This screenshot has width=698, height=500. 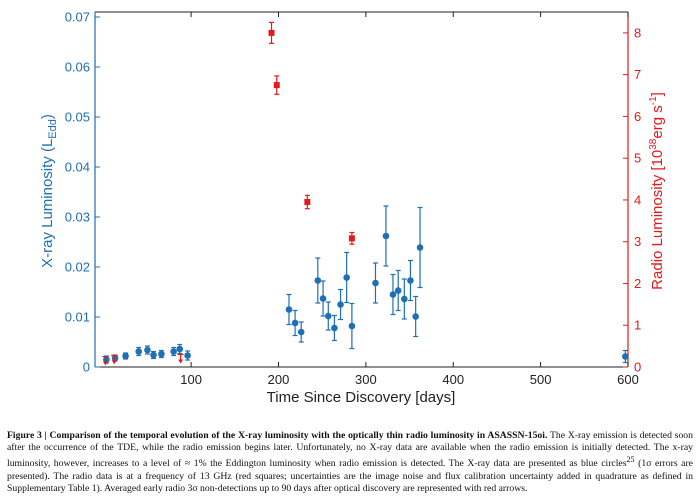 I want to click on left-tick-label: 0, so click(x=86, y=367).